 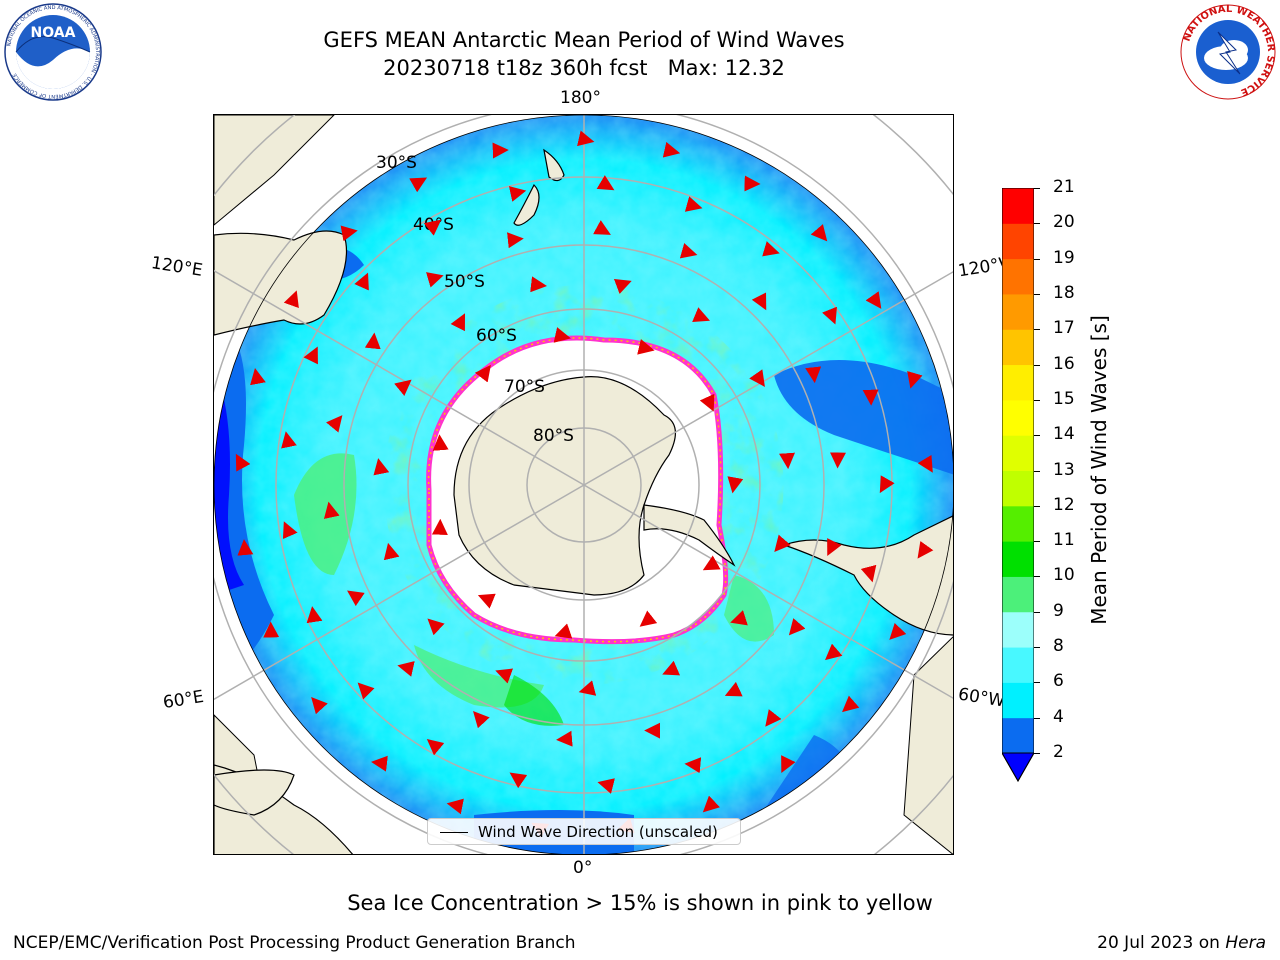 What do you see at coordinates (399, 592) in the screenshot?
I see `meridian-60e` at bounding box center [399, 592].